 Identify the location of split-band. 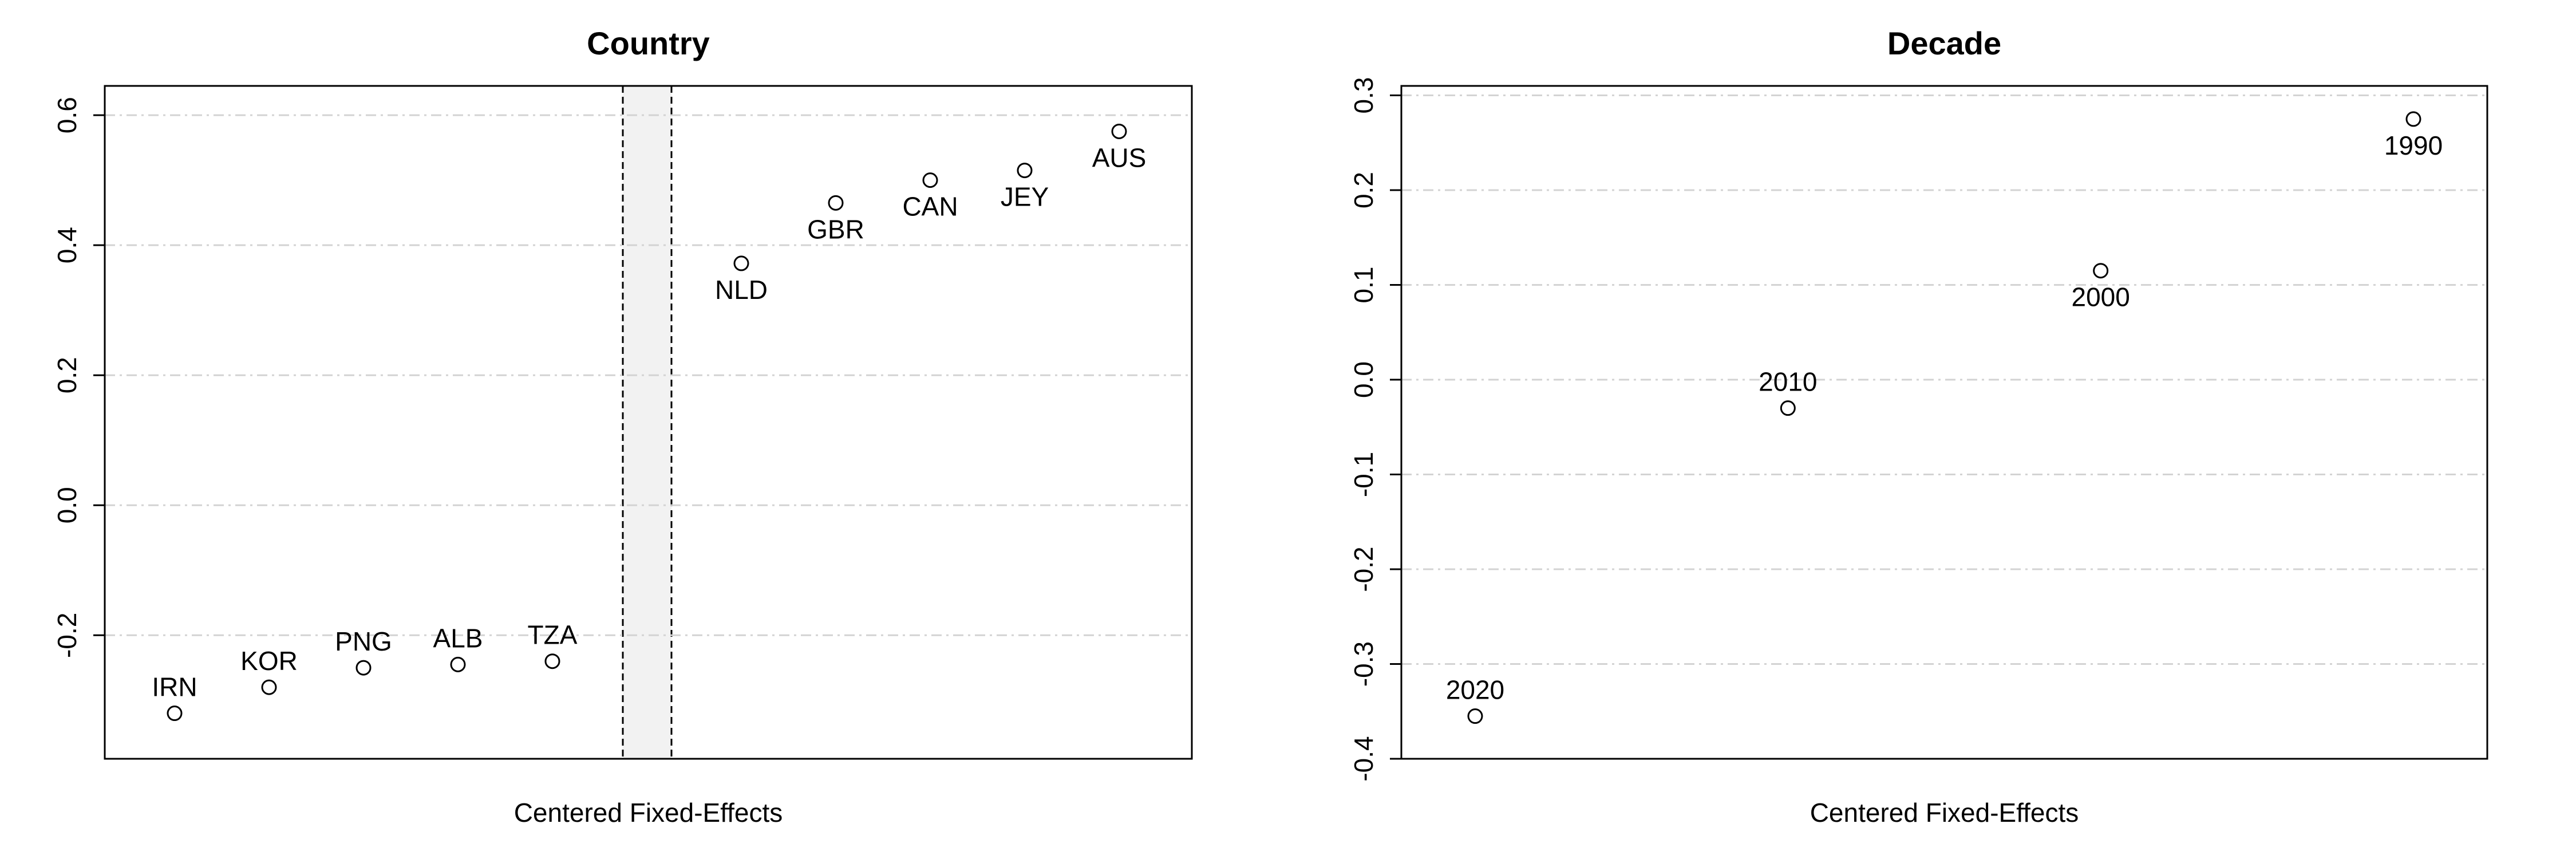
(647, 422).